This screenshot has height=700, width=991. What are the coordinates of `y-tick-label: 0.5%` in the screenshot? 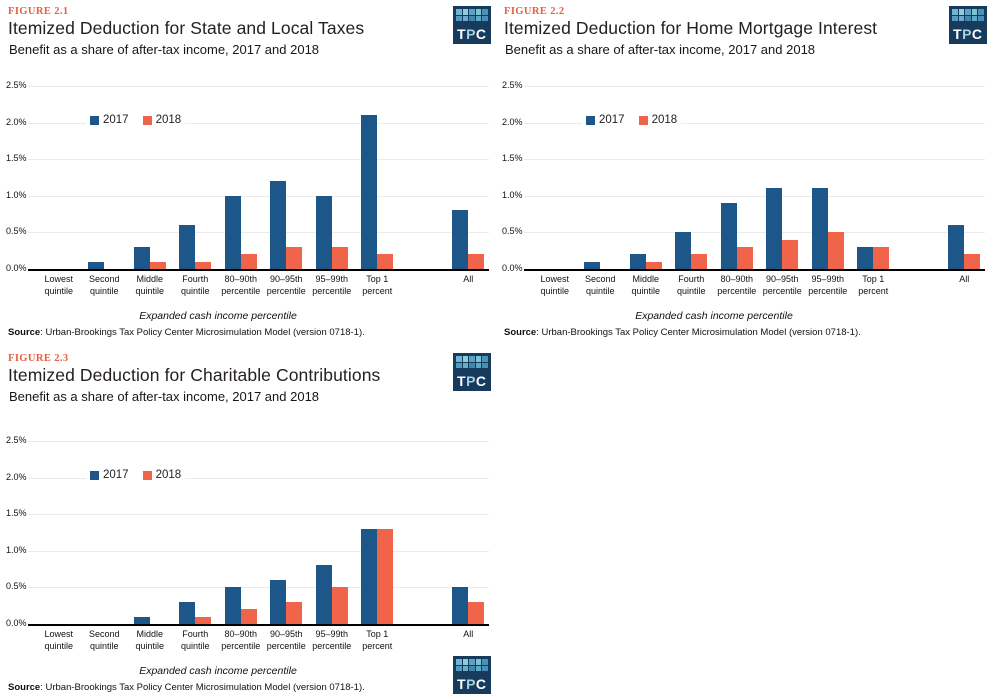 It's located at (16, 231).